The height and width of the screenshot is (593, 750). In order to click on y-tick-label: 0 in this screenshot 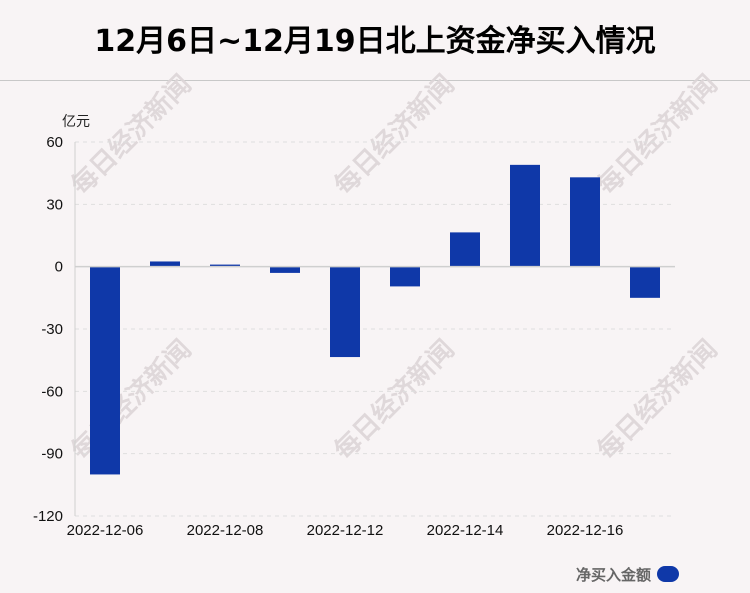, I will do `click(59, 267)`.